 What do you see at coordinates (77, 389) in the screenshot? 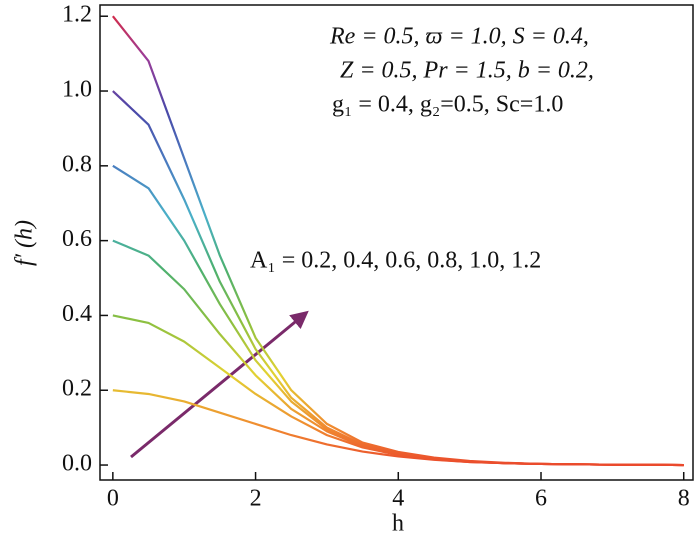
I see `y-tick-label: 0.2` at bounding box center [77, 389].